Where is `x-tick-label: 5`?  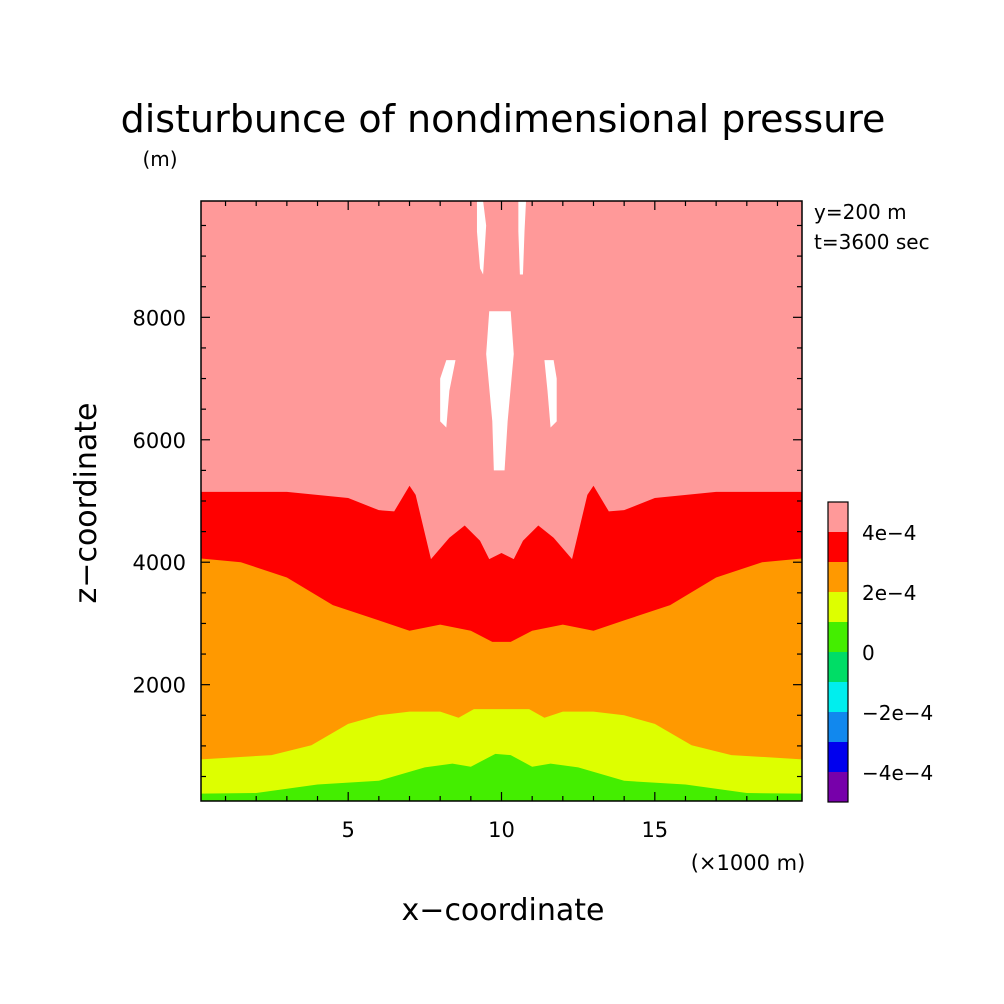
x-tick-label: 5 is located at coordinates (347, 830).